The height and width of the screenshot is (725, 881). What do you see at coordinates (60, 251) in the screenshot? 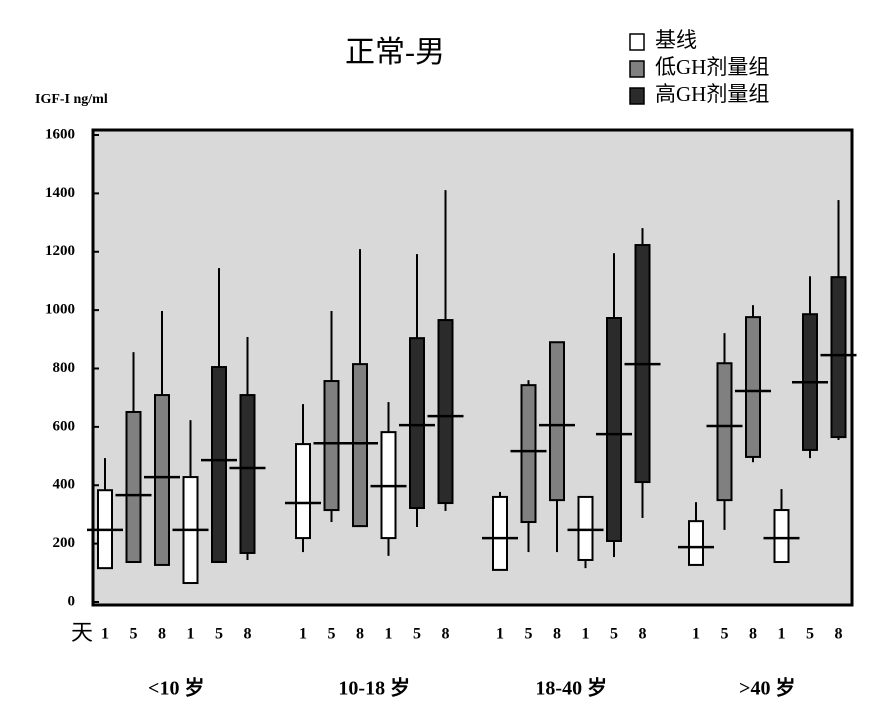
I see `y-tick-label: 1200` at bounding box center [60, 251].